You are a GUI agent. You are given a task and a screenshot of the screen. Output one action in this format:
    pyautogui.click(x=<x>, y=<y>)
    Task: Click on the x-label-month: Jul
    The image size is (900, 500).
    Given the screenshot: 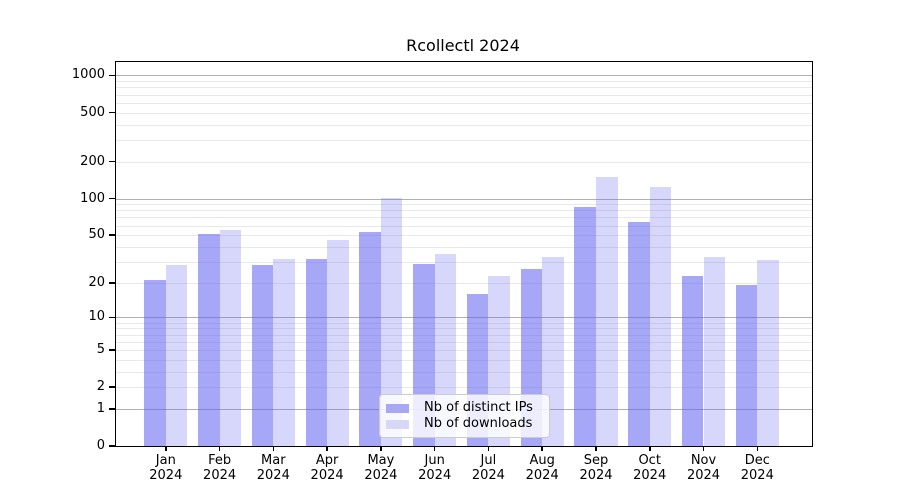 What is the action you would take?
    pyautogui.click(x=488, y=460)
    